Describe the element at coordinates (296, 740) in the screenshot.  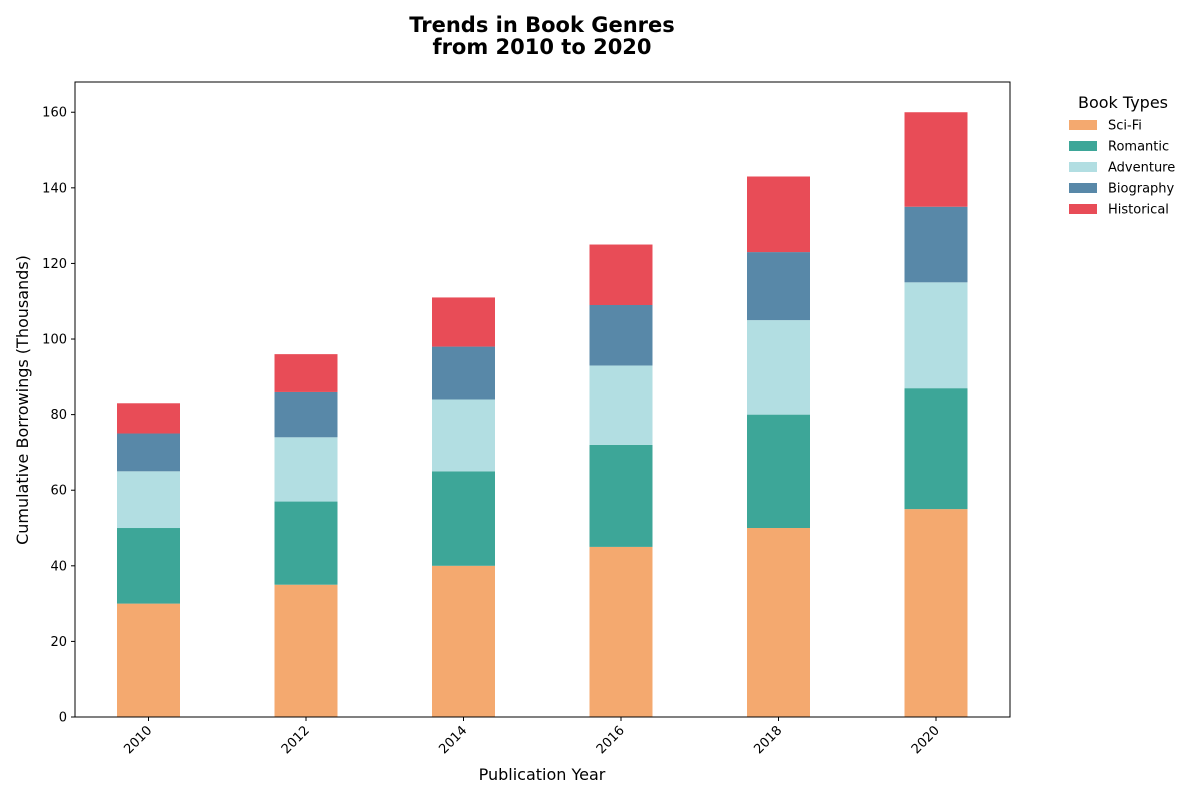
I see `x-tick-label: 2012` at that location.